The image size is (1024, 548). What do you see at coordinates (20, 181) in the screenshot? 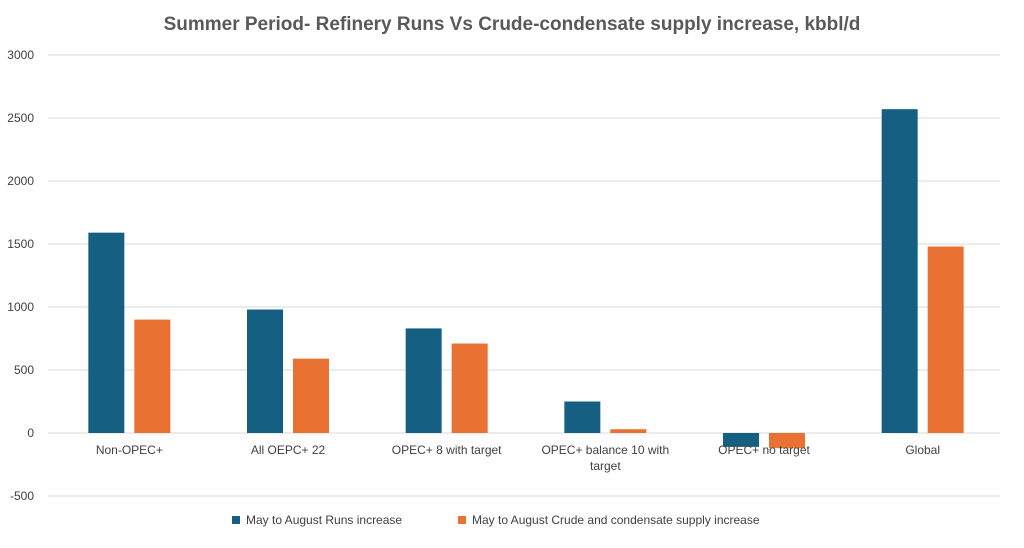
I see `y-tick-label: 2000` at bounding box center [20, 181].